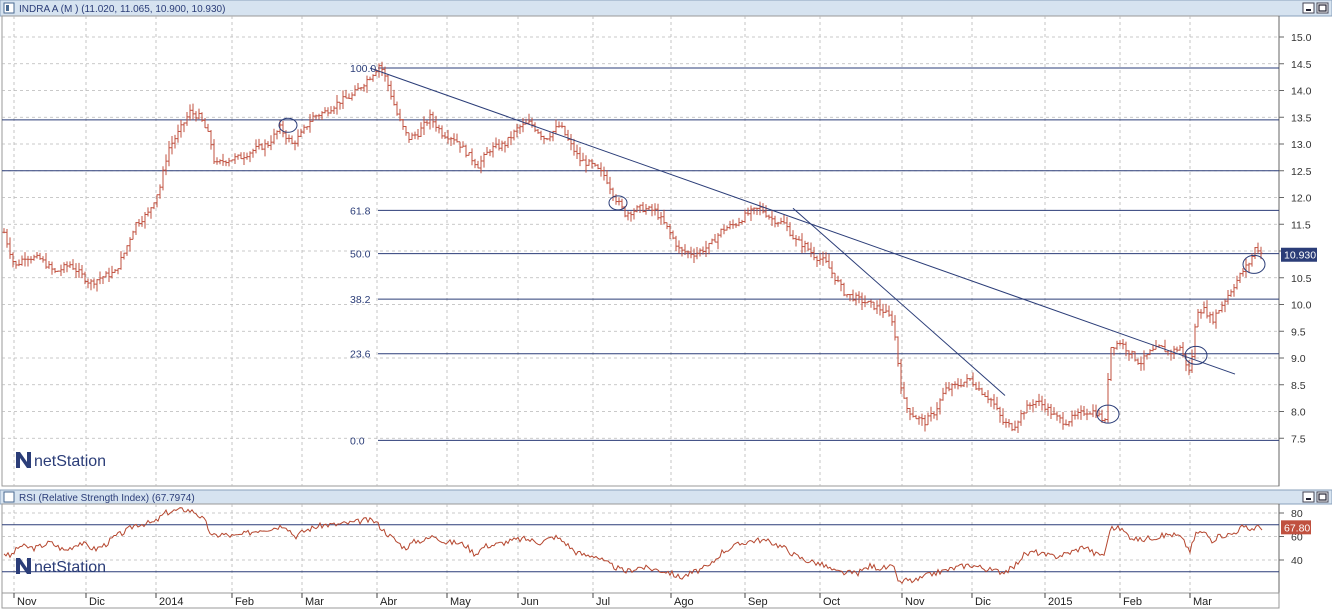  Describe the element at coordinates (1301, 145) in the screenshot. I see `price-tick-label: 13.0` at that location.